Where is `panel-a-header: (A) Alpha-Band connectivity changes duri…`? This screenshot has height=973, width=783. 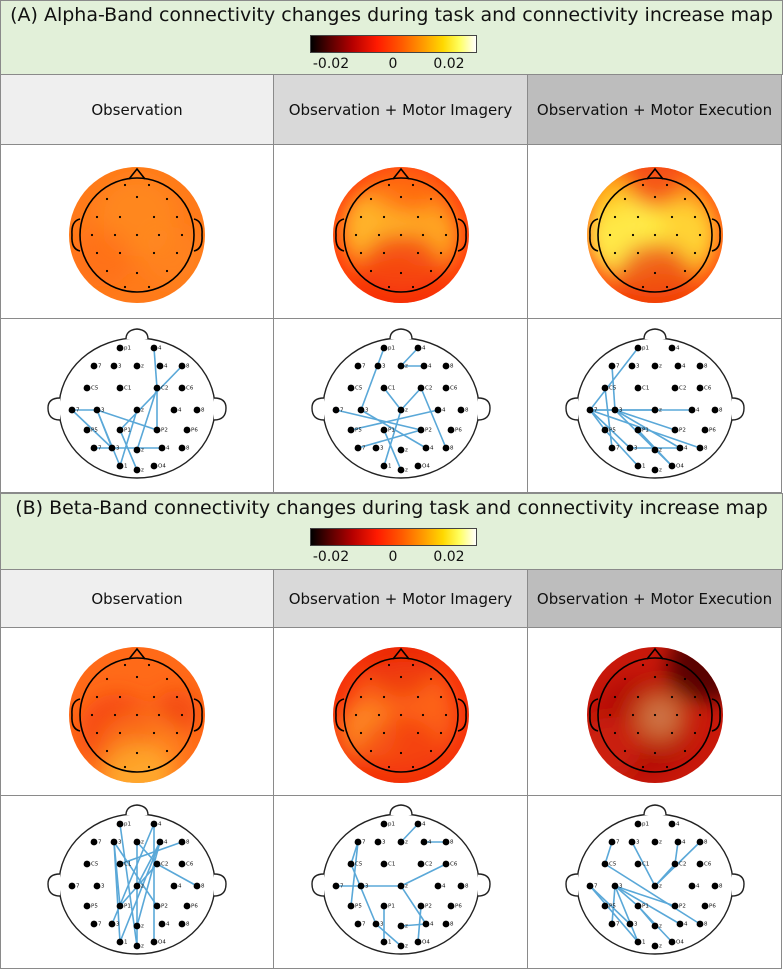
panel-a-header: (A) Alpha-Band connectivity changes duri… is located at coordinates (391, 37).